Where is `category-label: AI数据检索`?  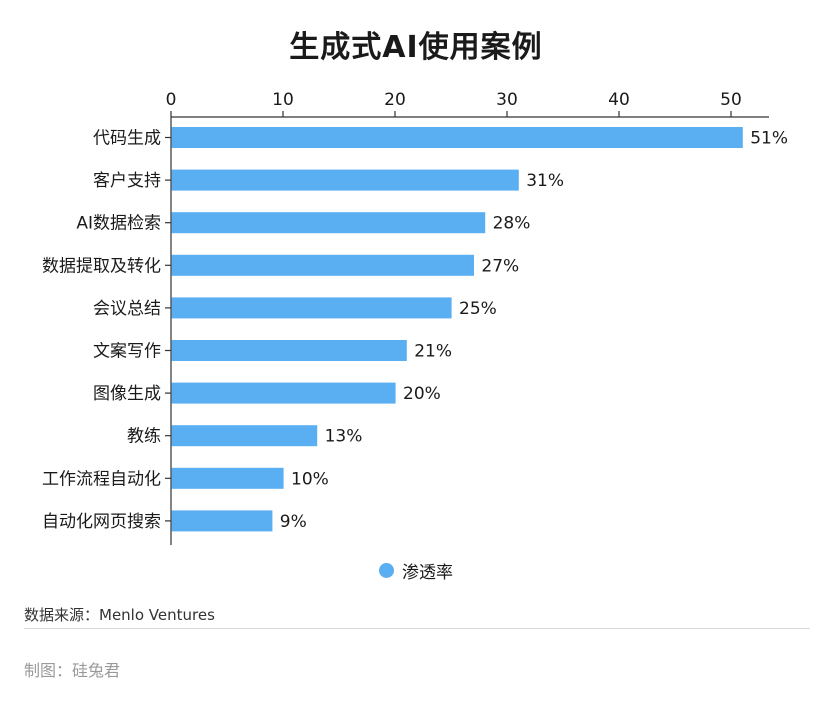
category-label: AI数据检索 is located at coordinates (118, 224).